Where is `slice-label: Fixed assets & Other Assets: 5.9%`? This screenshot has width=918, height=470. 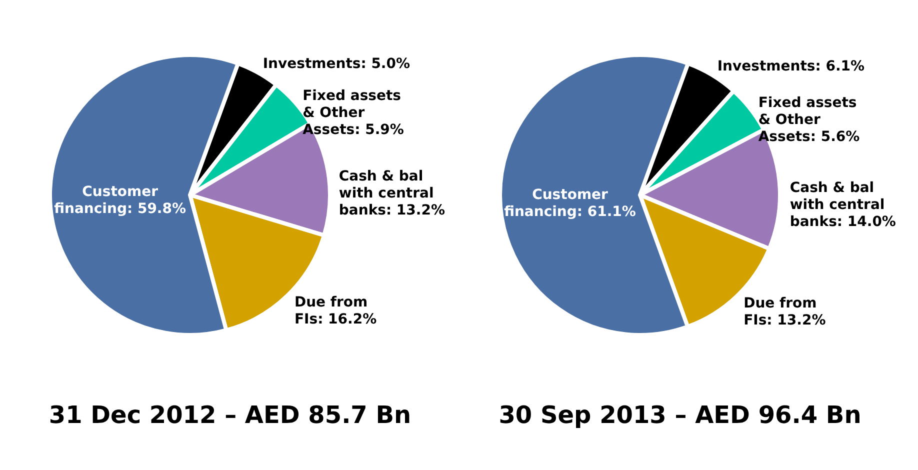
slice-label: Fixed assets & Other Assets: 5.9% is located at coordinates (353, 113).